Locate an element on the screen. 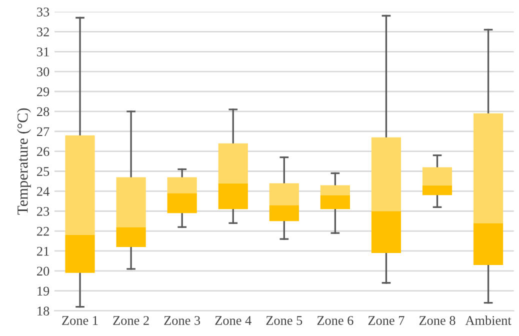 This screenshot has width=519, height=336. y-tick-label: 33 is located at coordinates (43, 12).